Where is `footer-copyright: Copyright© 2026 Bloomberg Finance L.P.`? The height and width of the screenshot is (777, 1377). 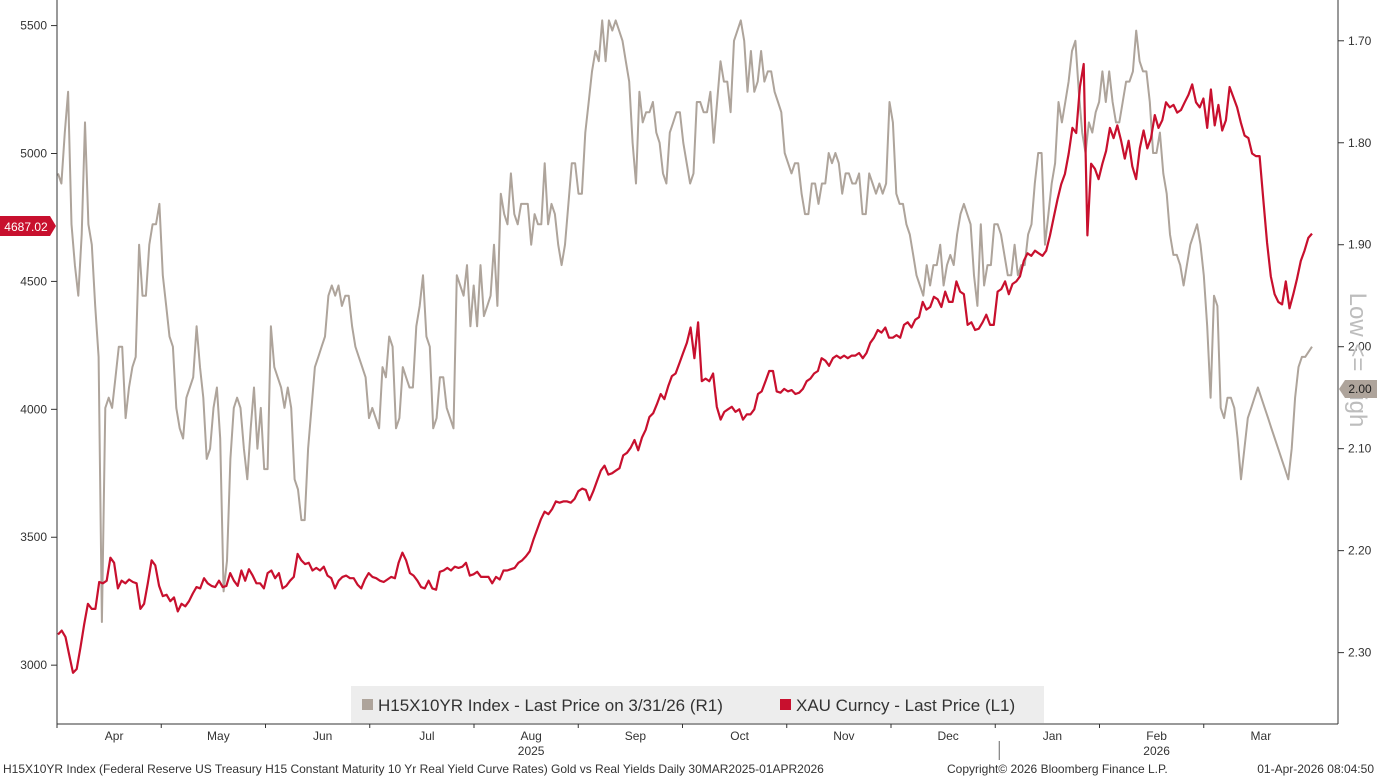 footer-copyright: Copyright© 2026 Bloomberg Finance L.P. is located at coordinates (1057, 769).